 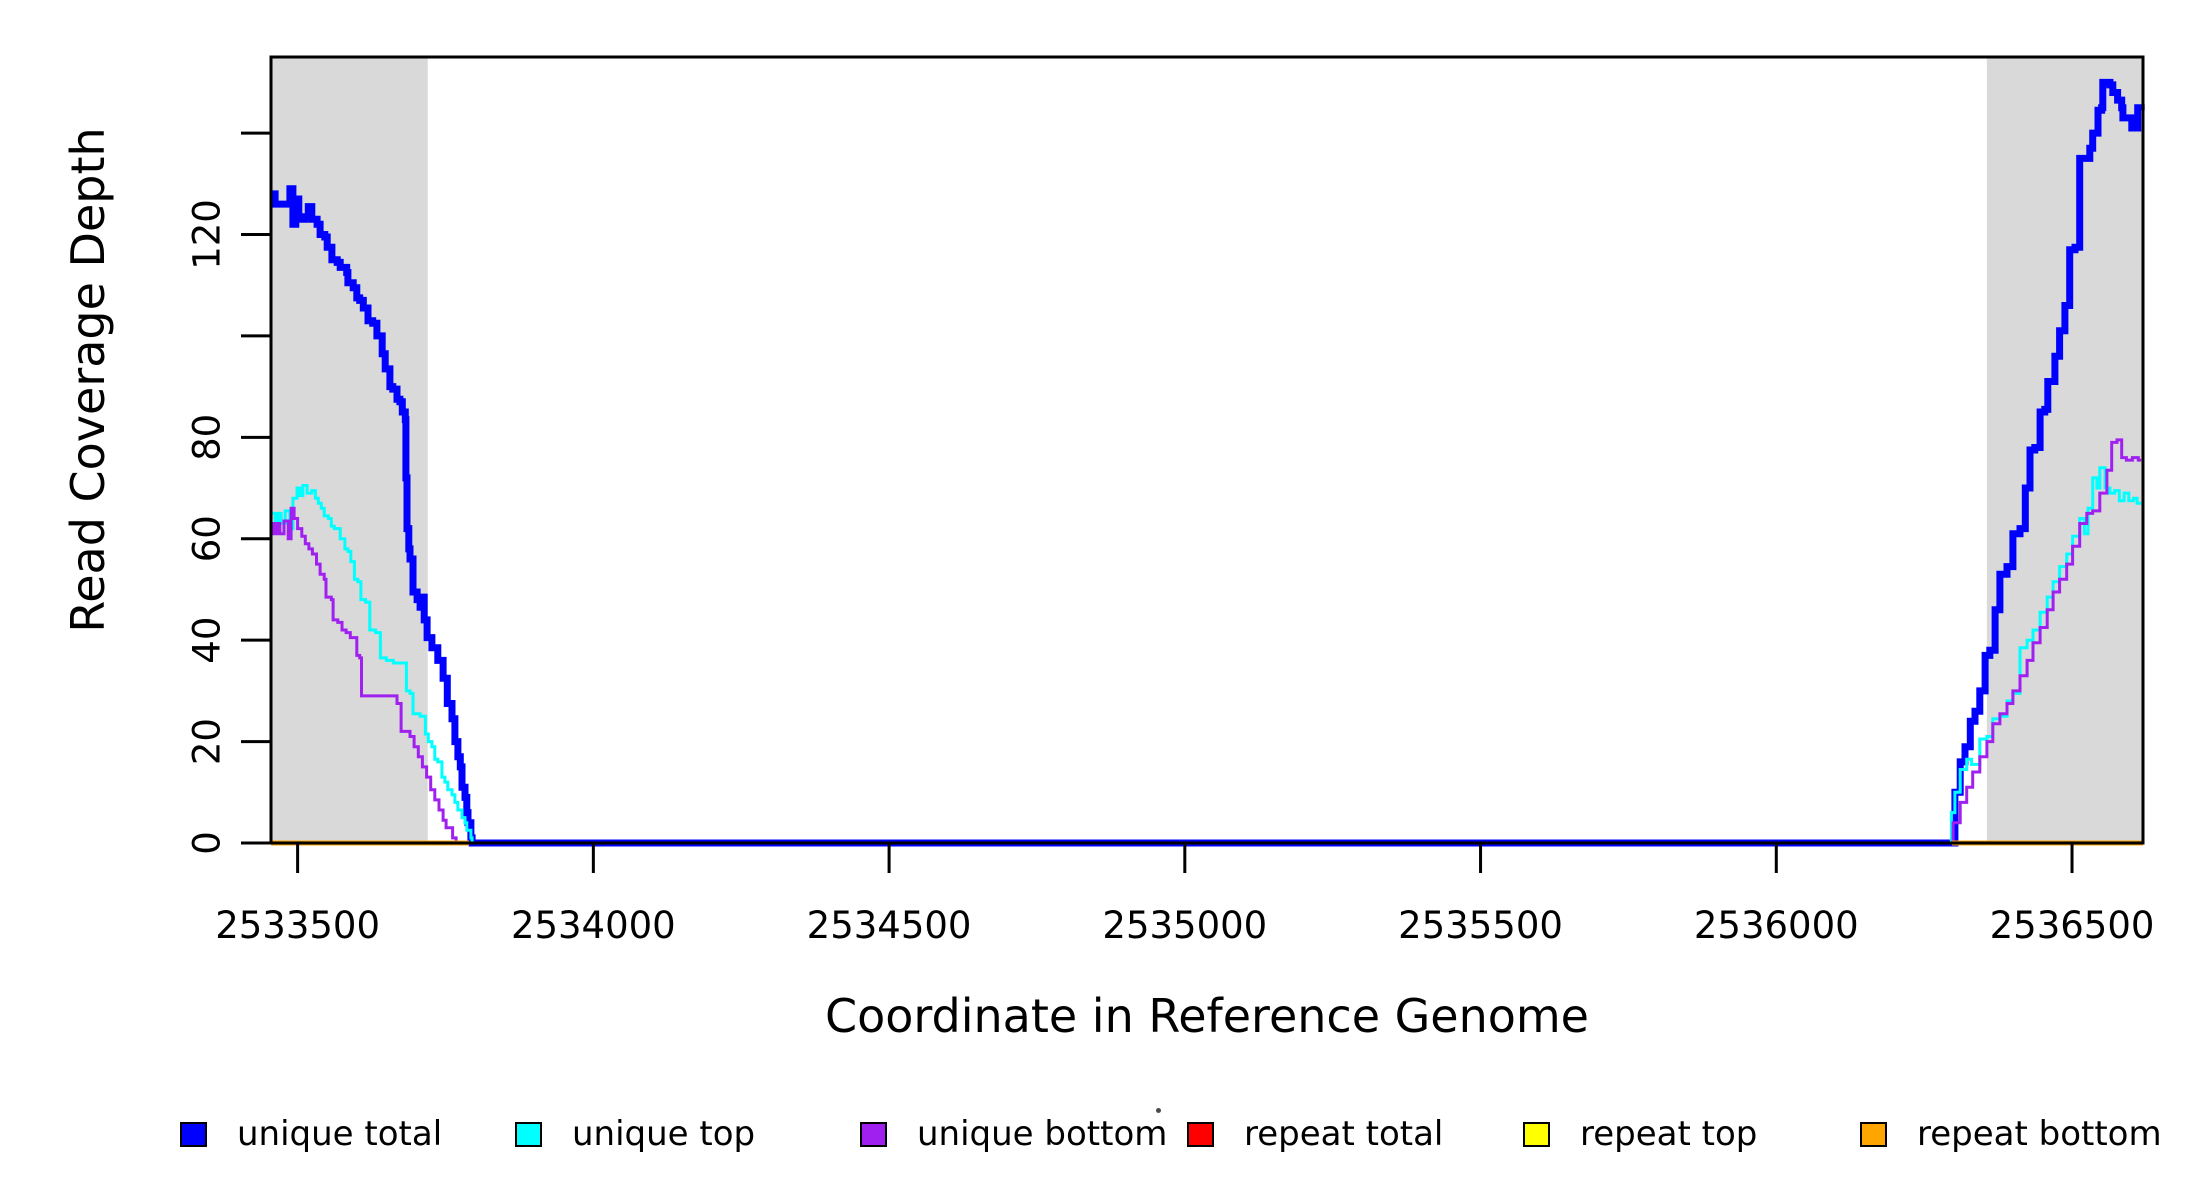 What do you see at coordinates (873, 1134) in the screenshot?
I see `legend-swatch-unique-bottom` at bounding box center [873, 1134].